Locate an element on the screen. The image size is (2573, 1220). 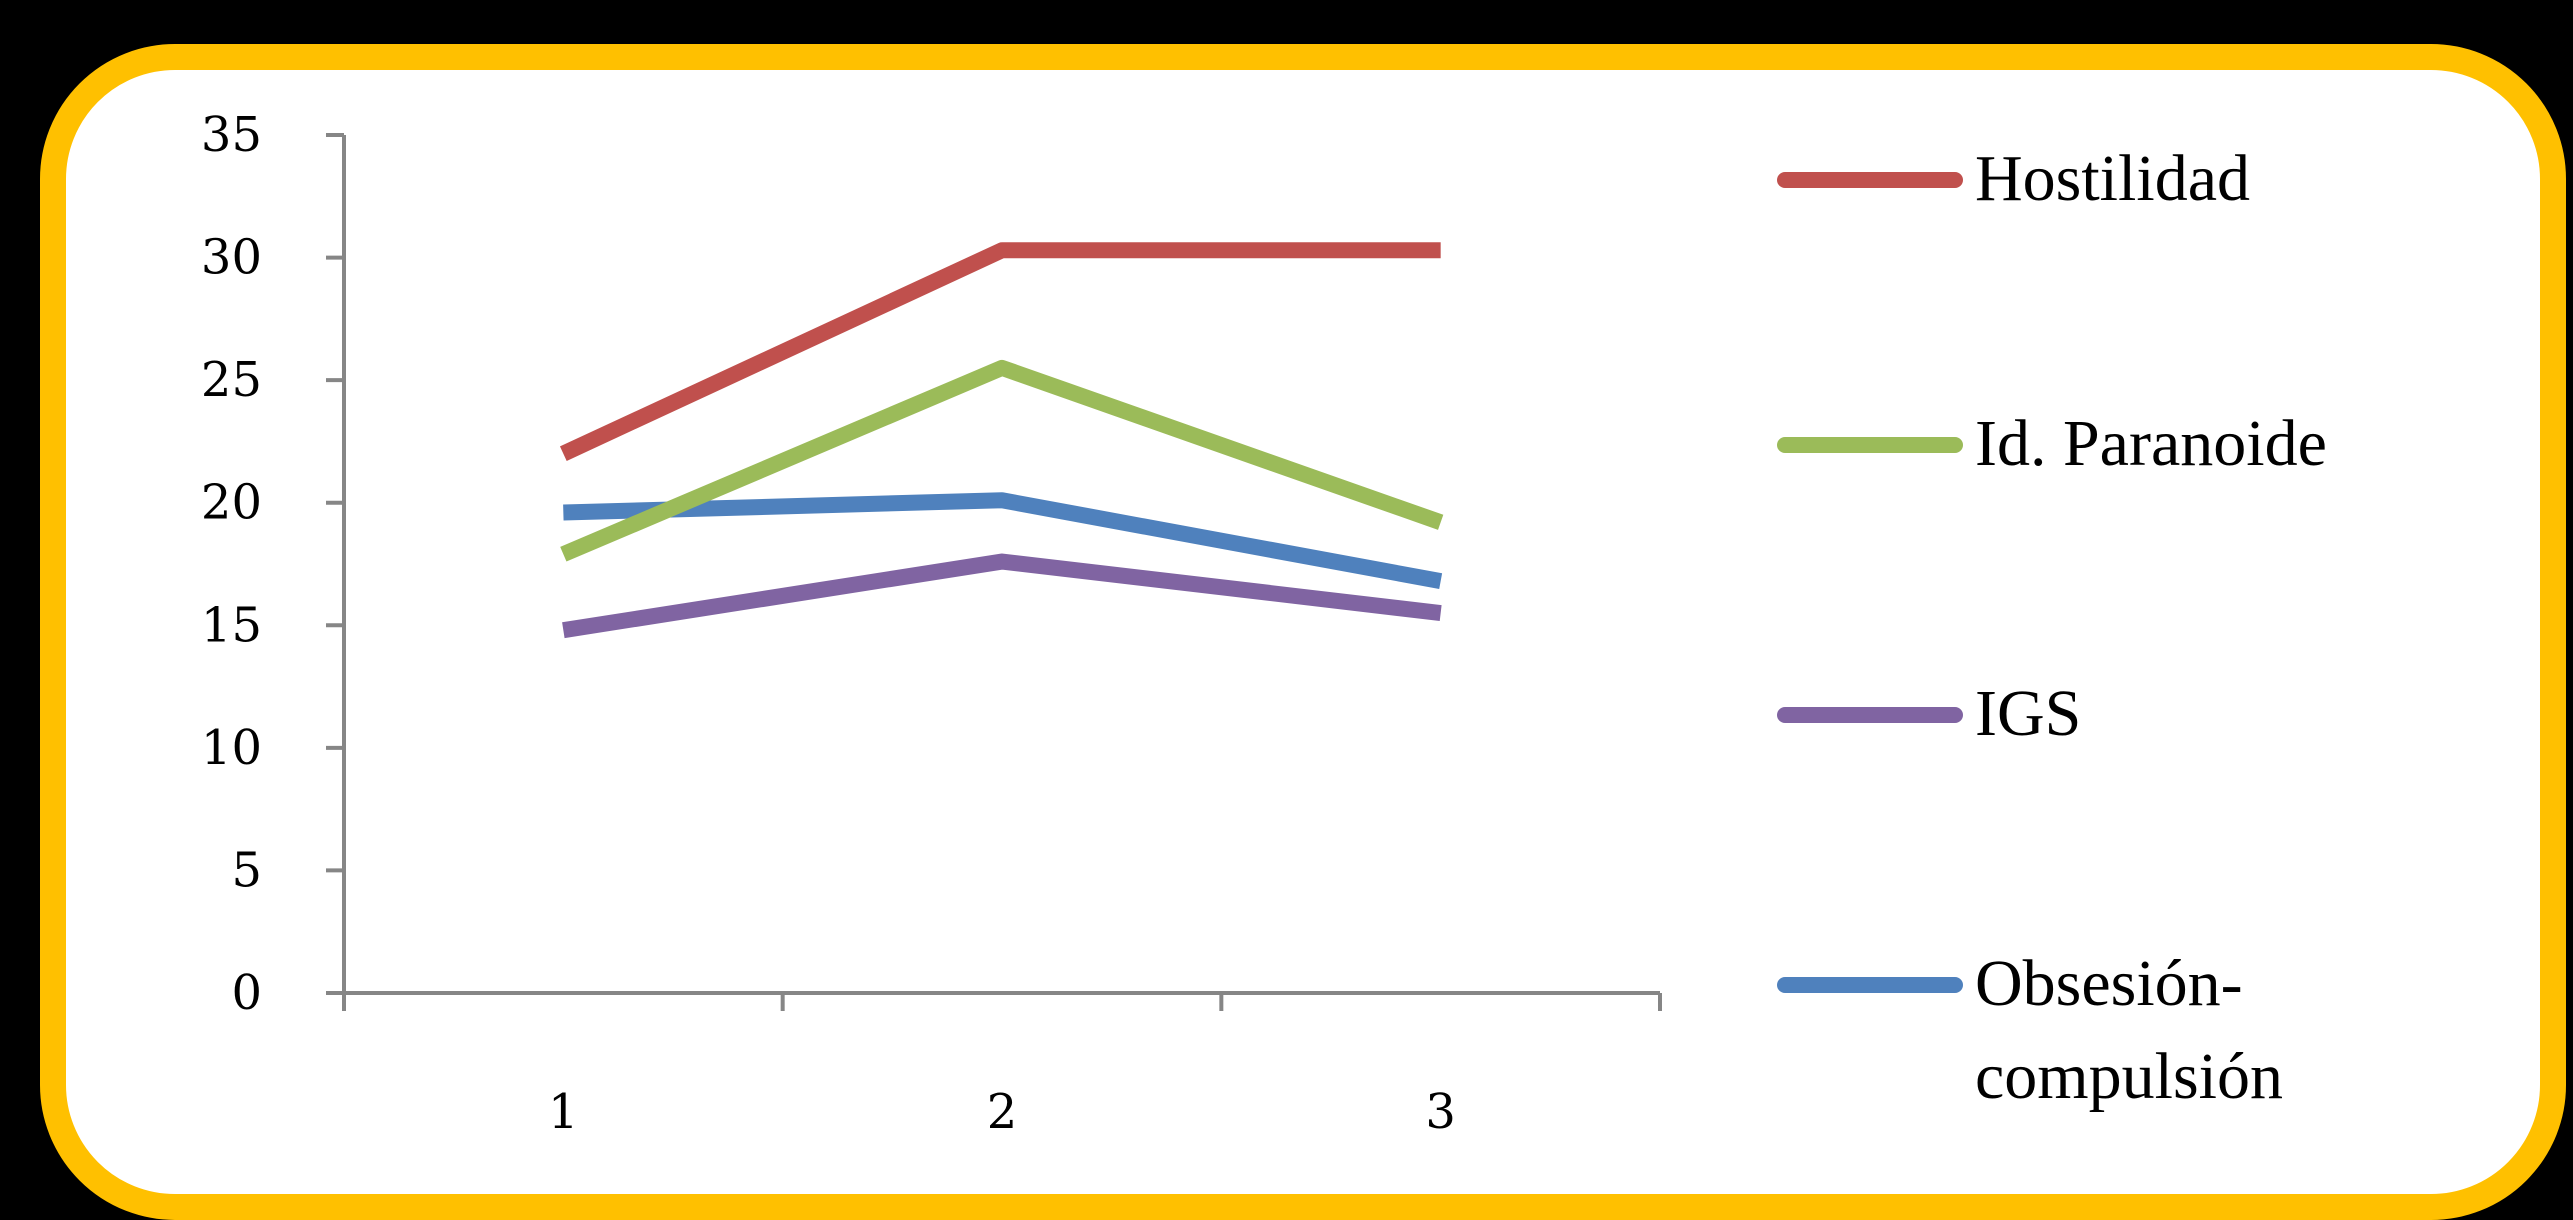
series-line-id-paranoide is located at coordinates (1002, 460).